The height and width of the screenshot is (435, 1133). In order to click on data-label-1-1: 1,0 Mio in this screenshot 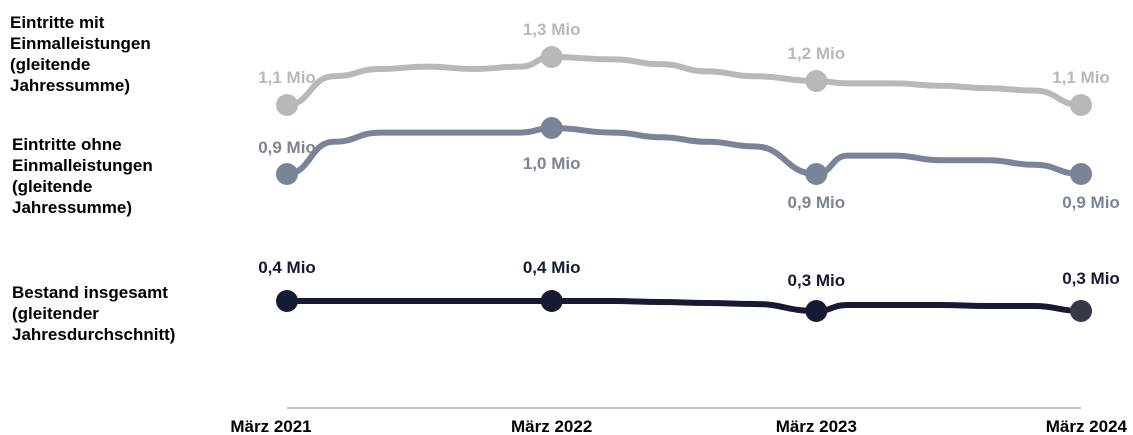, I will do `click(552, 163)`.